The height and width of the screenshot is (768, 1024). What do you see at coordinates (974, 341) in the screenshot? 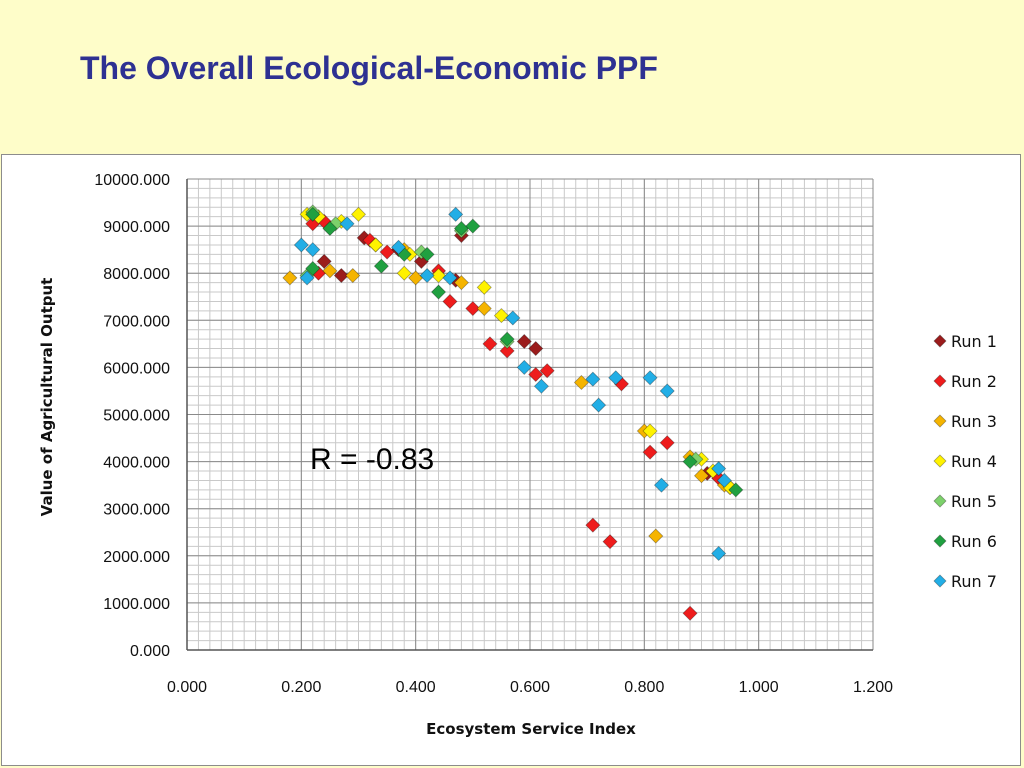
I see `legend-label: Run 1` at bounding box center [974, 341].